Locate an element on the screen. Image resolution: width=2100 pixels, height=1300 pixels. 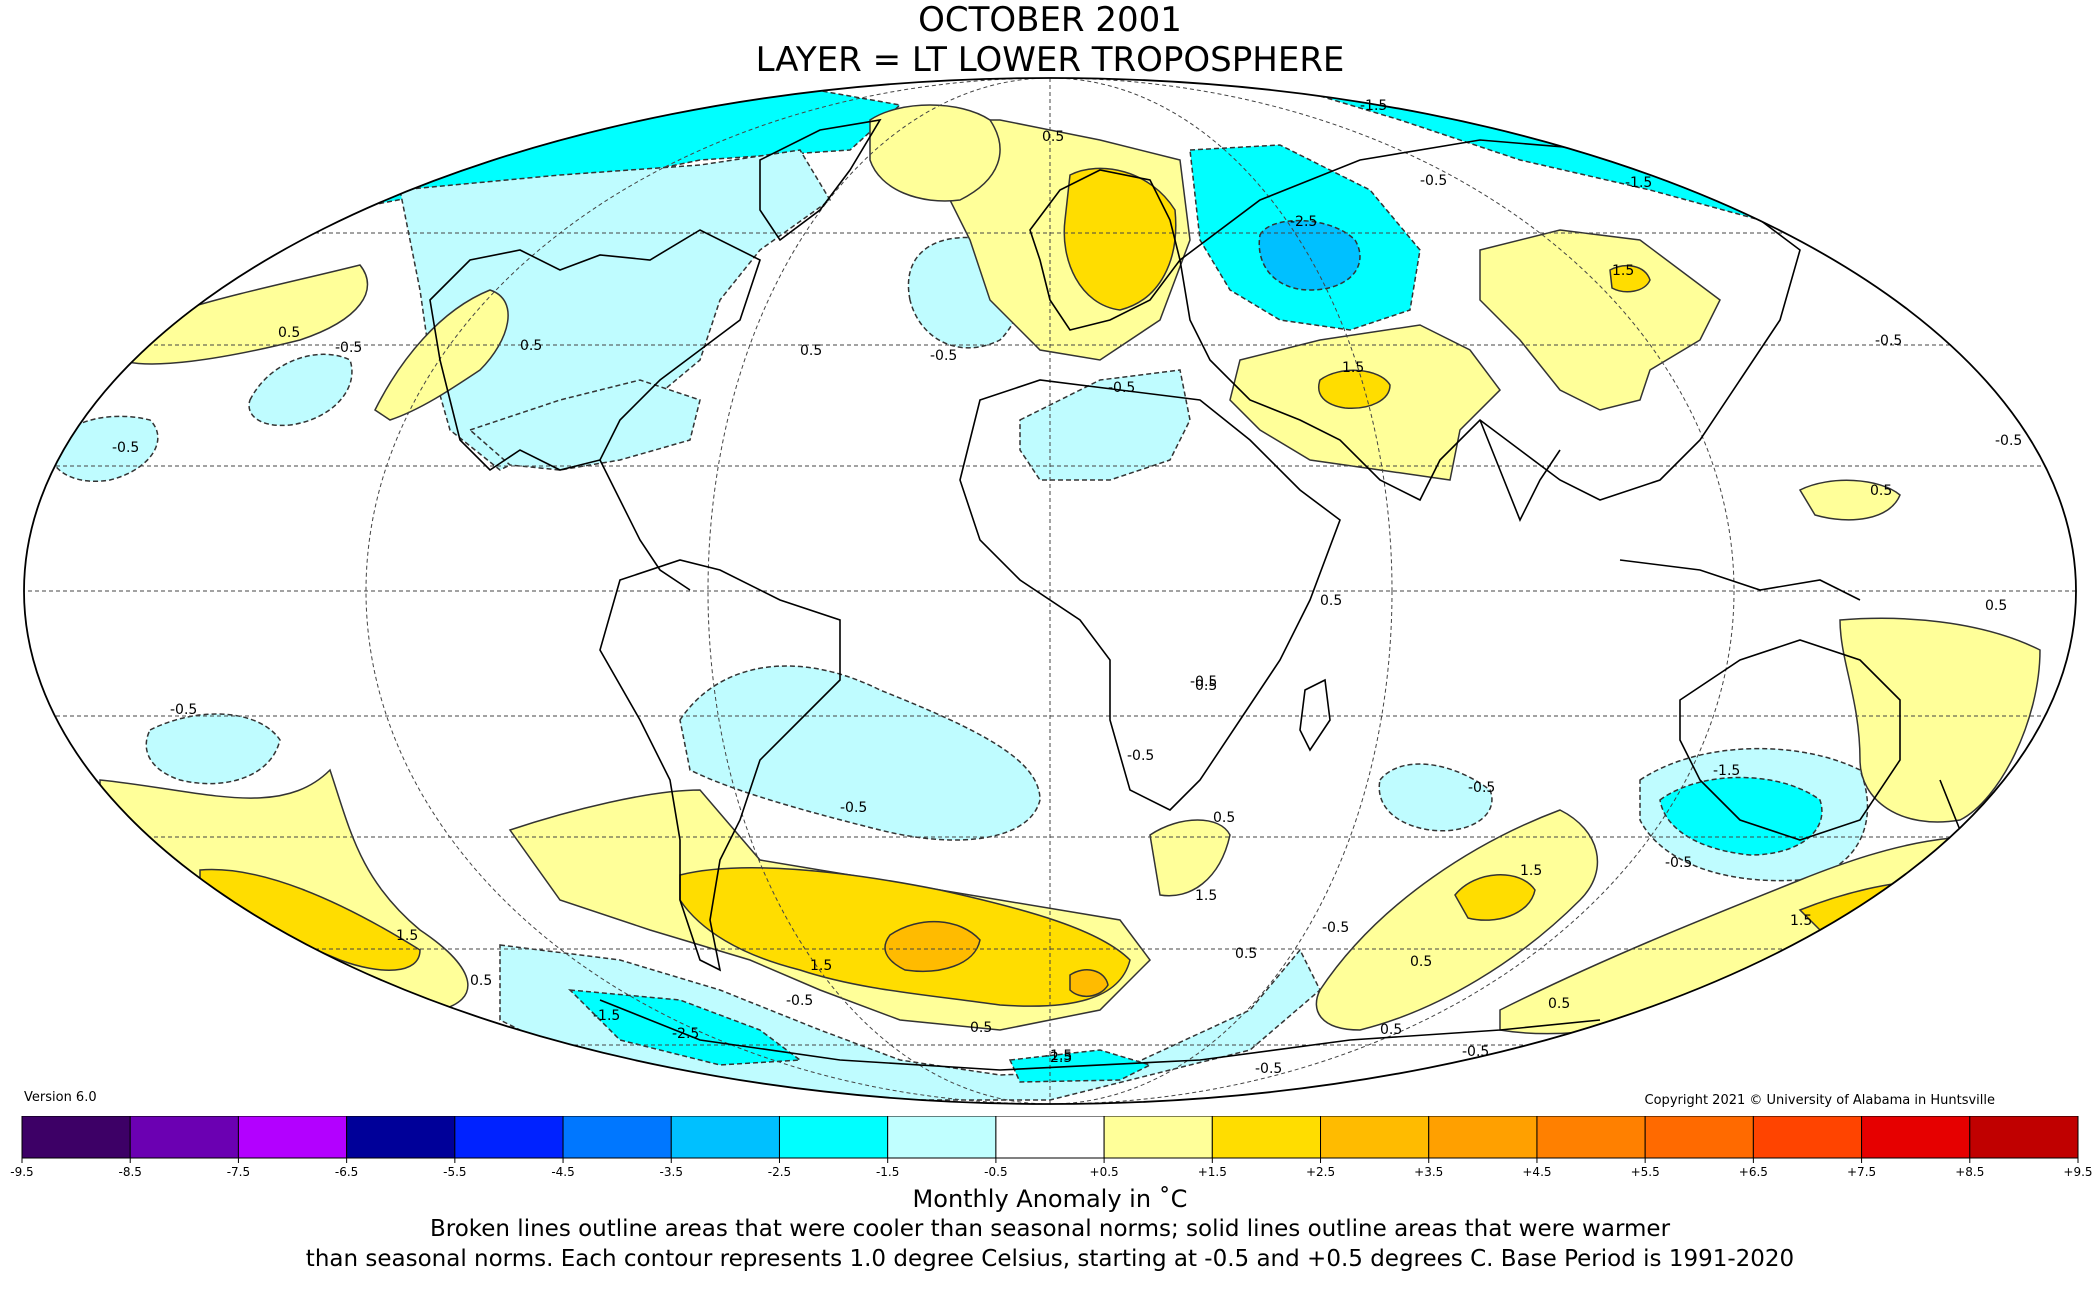
legend-tick-label: -6.5 is located at coordinates (346, 1170).